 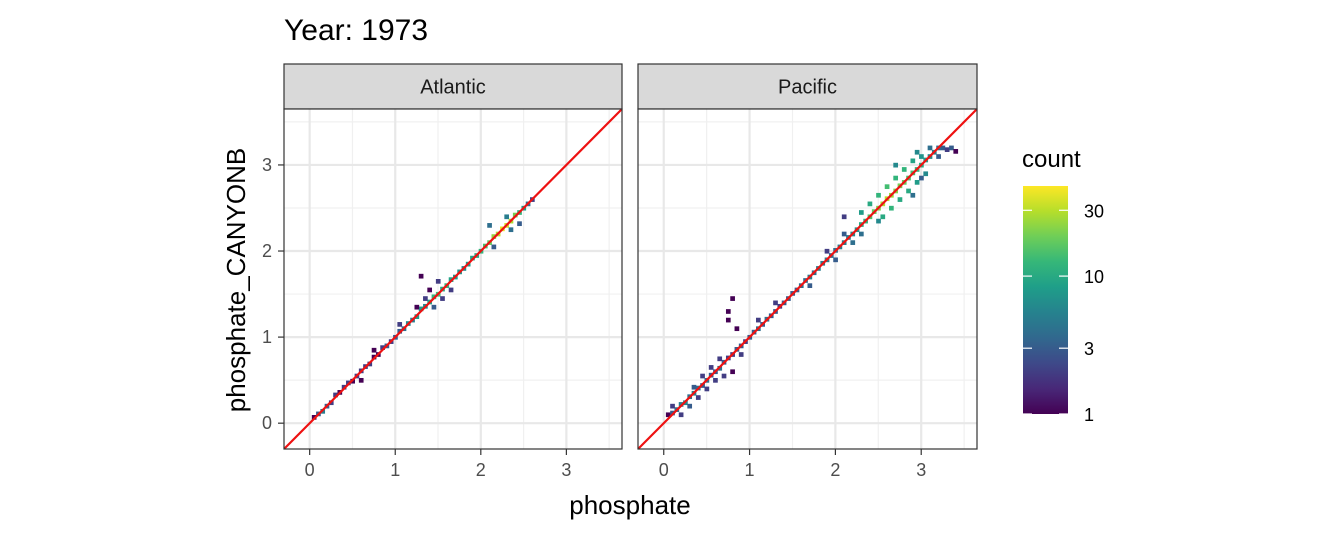 I want to click on facet-strip-label: Pacific, so click(x=807, y=88).